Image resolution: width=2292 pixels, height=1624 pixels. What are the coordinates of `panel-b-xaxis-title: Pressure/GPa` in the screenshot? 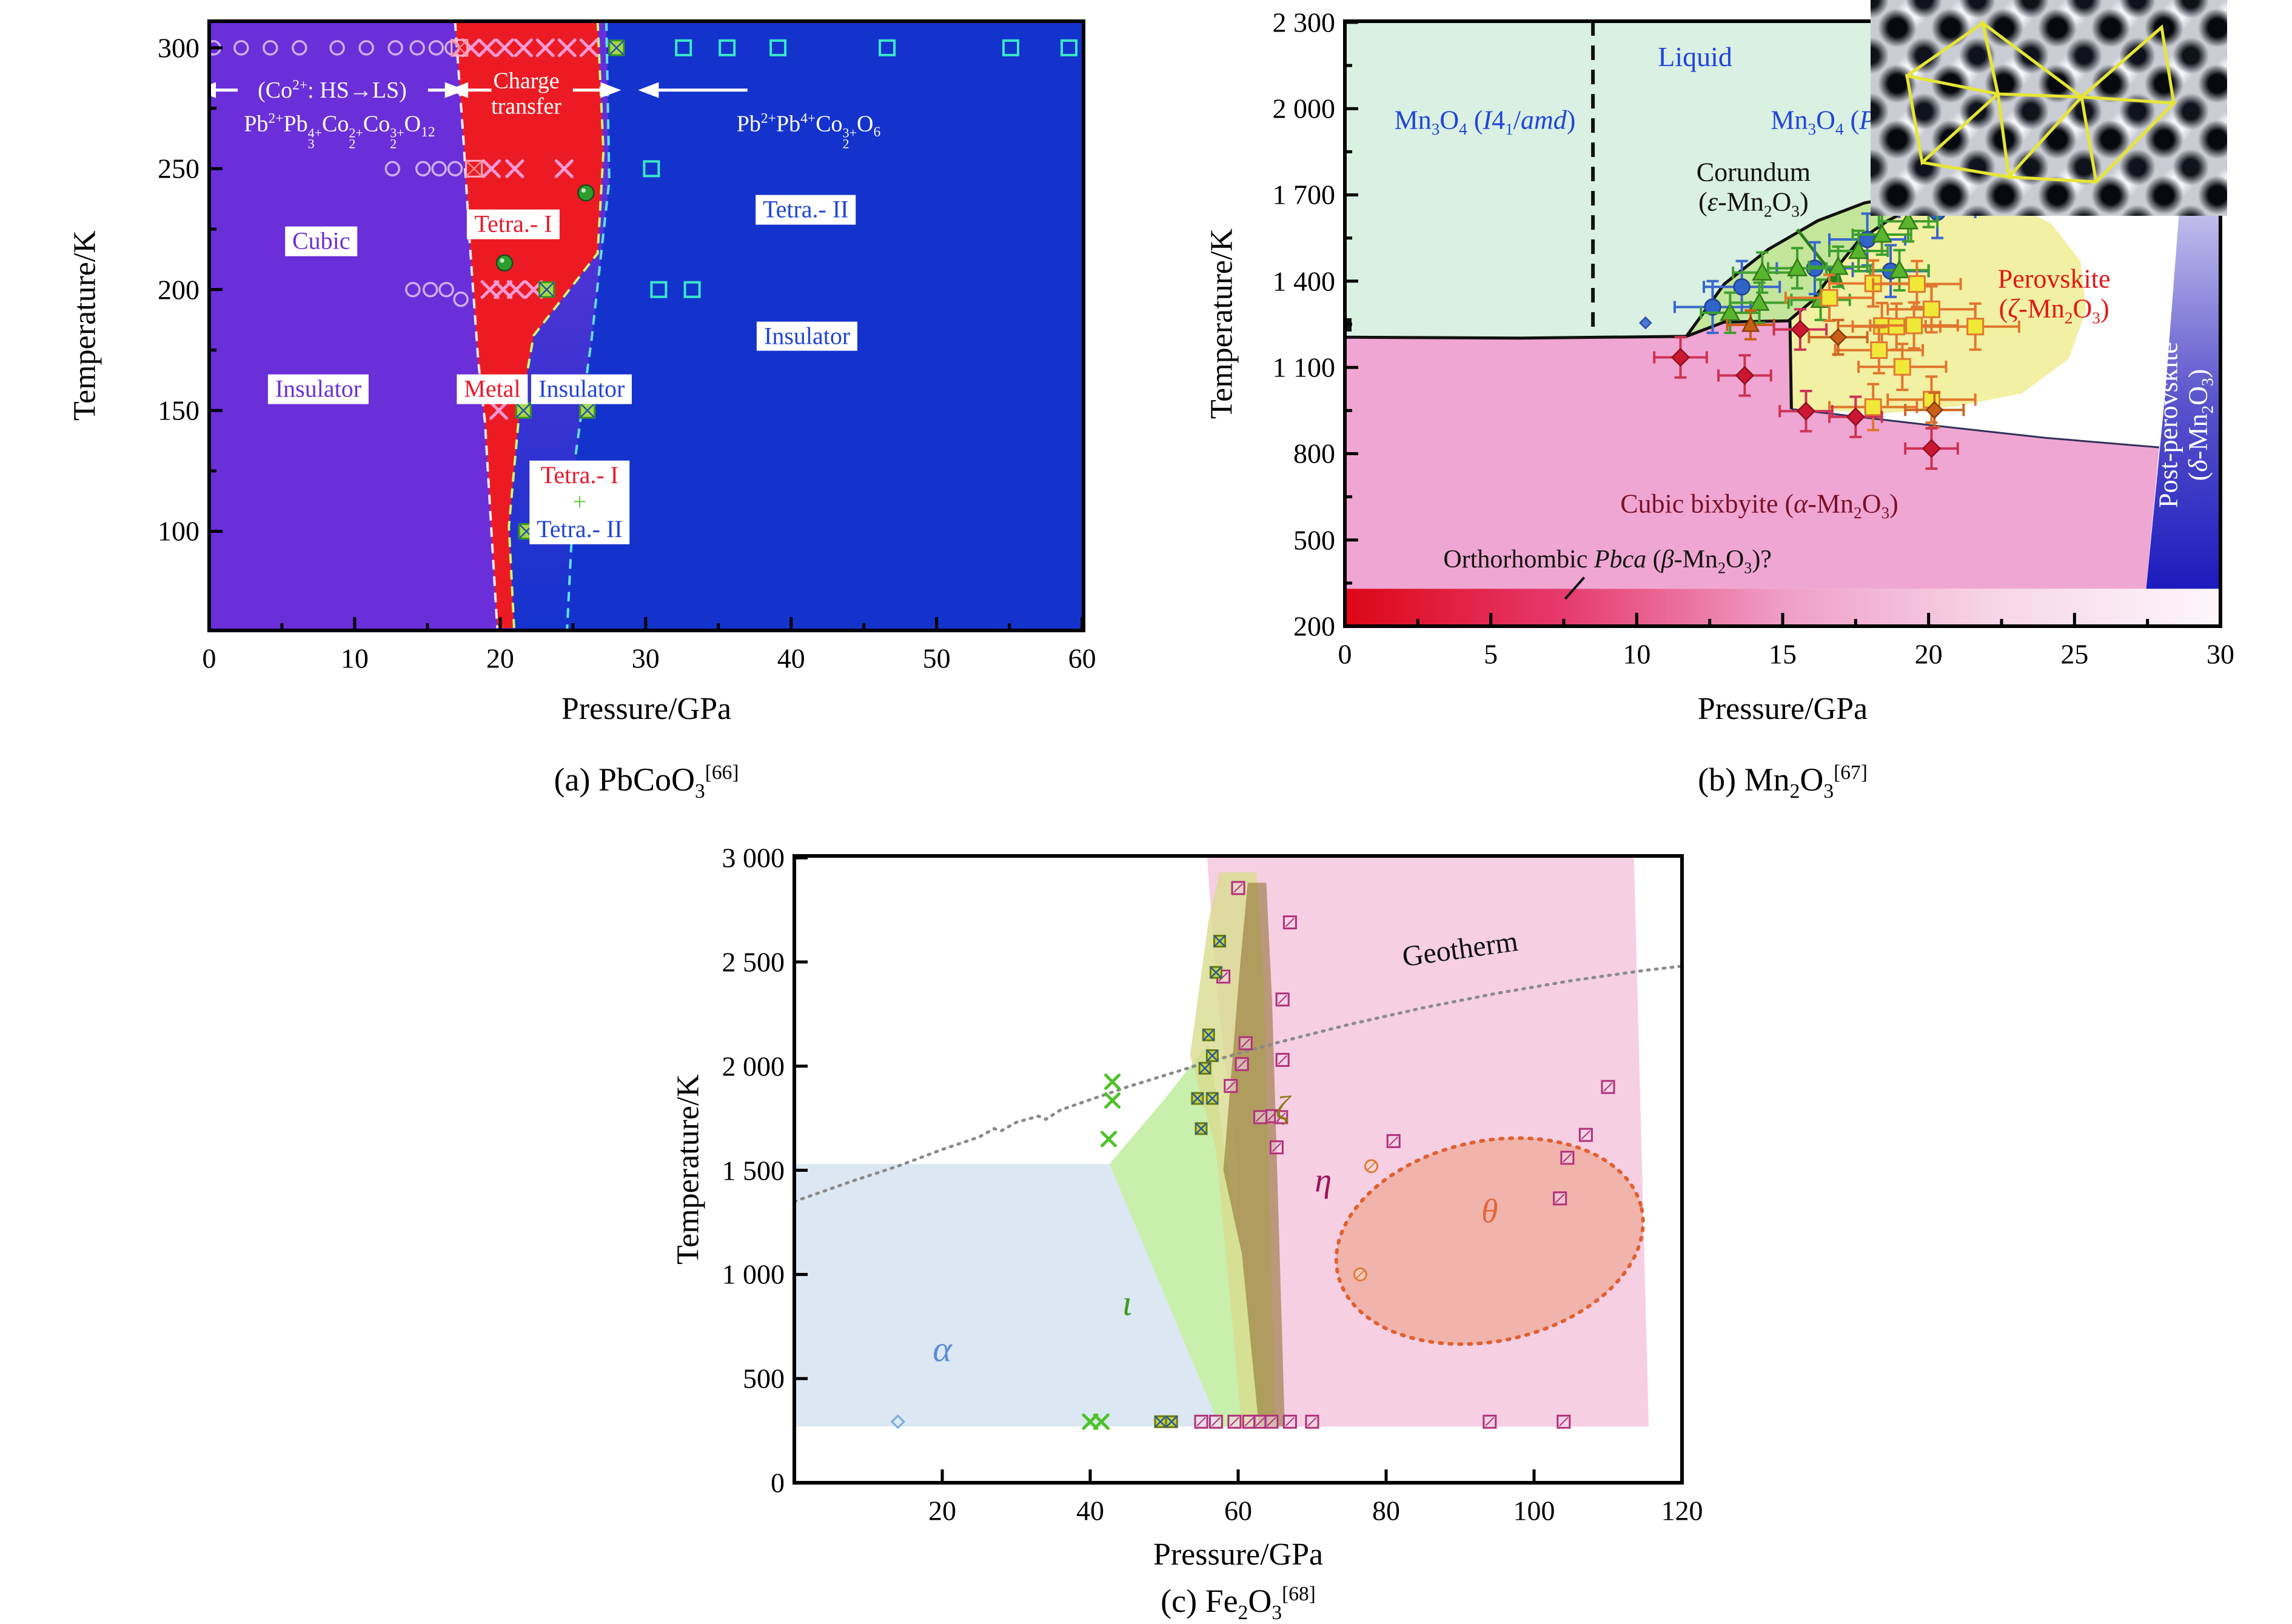 It's located at (1782, 709).